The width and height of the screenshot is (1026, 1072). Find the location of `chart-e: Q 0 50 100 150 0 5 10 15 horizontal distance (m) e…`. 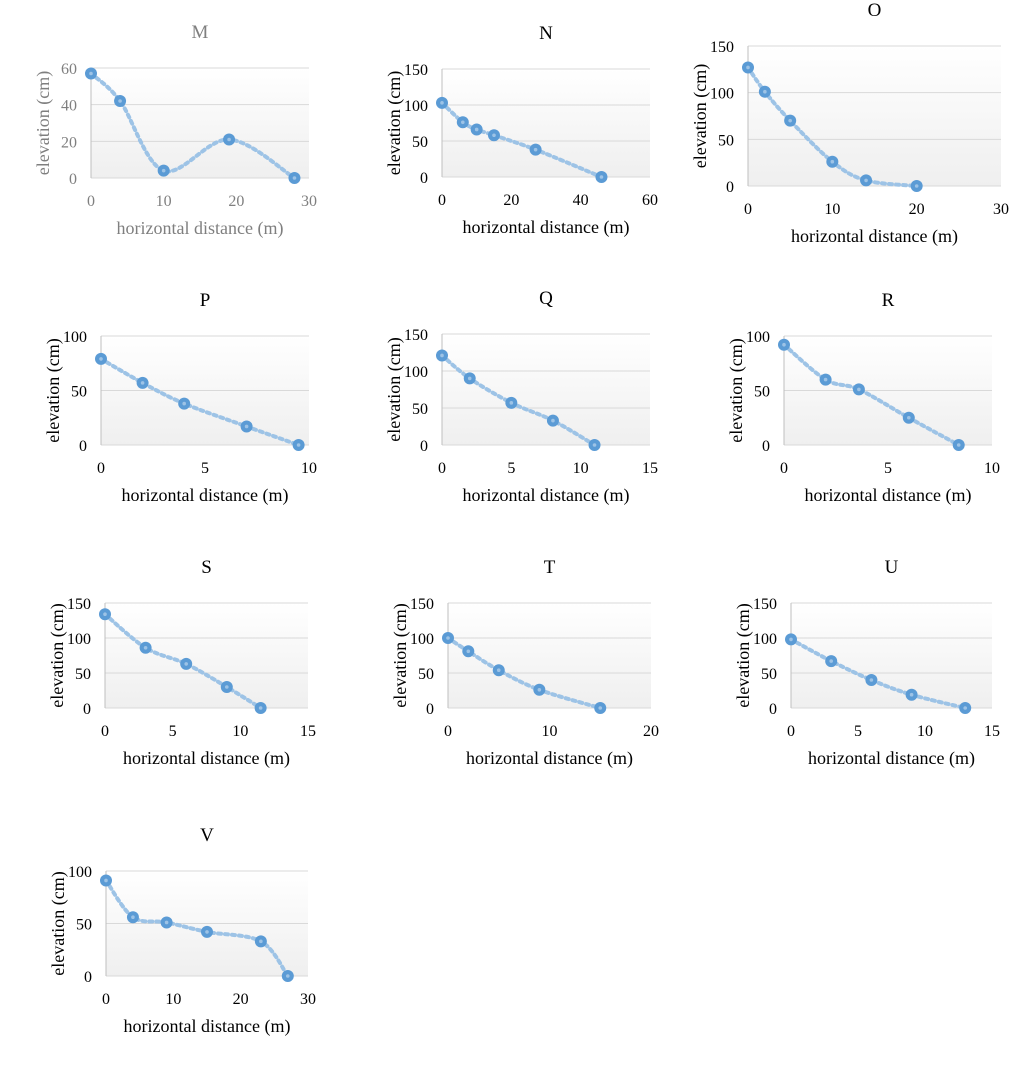

chart-e: Q 0 50 100 150 0 5 10 15 horizontal distance (m) e… is located at coordinates (521, 397).